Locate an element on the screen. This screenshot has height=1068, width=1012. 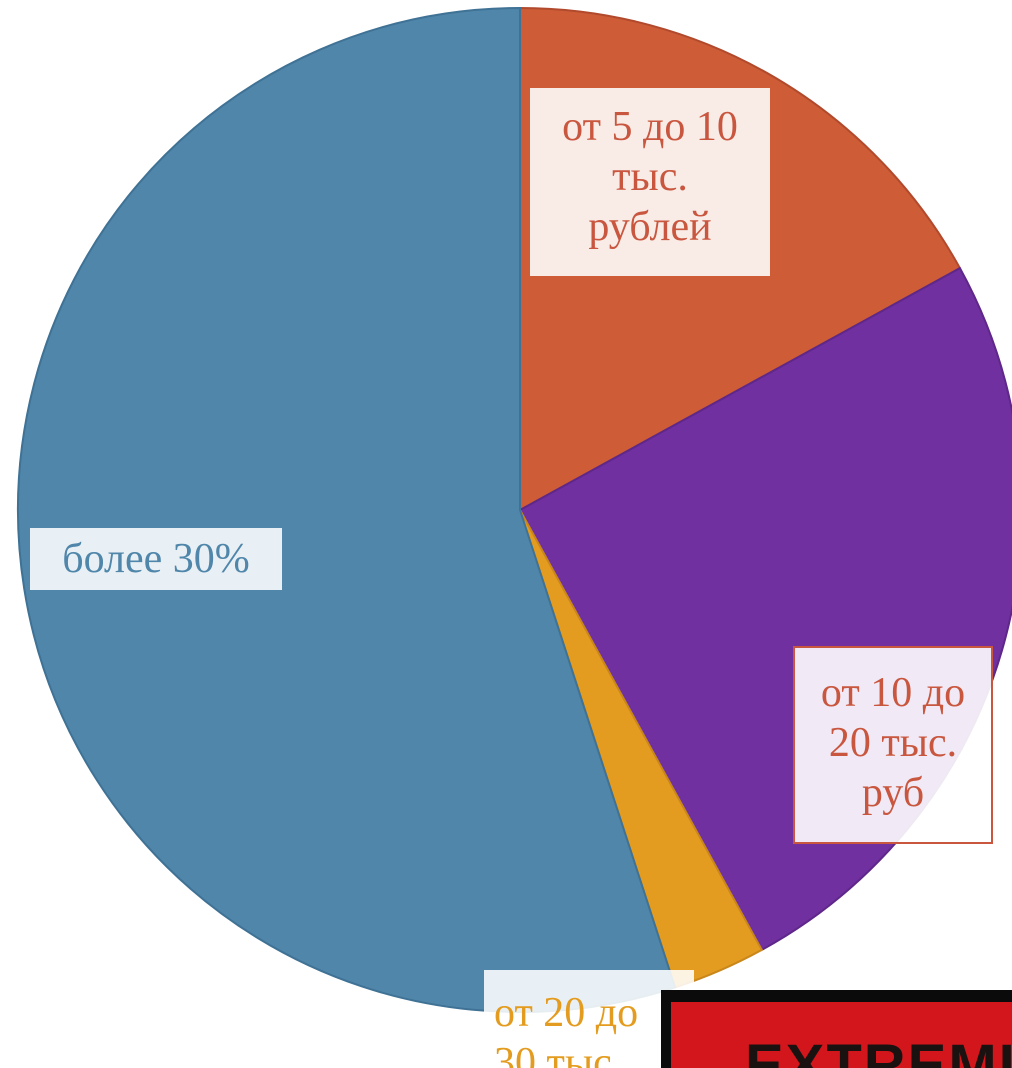
data-label-slice-3: более 30% is located at coordinates (156, 559).